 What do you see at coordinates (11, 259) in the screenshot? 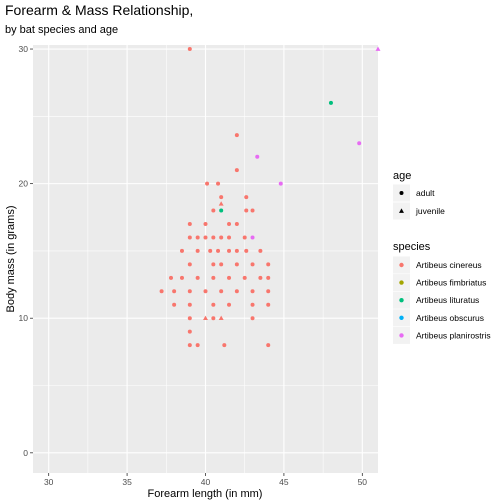
I see `y-axis-title: Body mass (in grams)` at bounding box center [11, 259].